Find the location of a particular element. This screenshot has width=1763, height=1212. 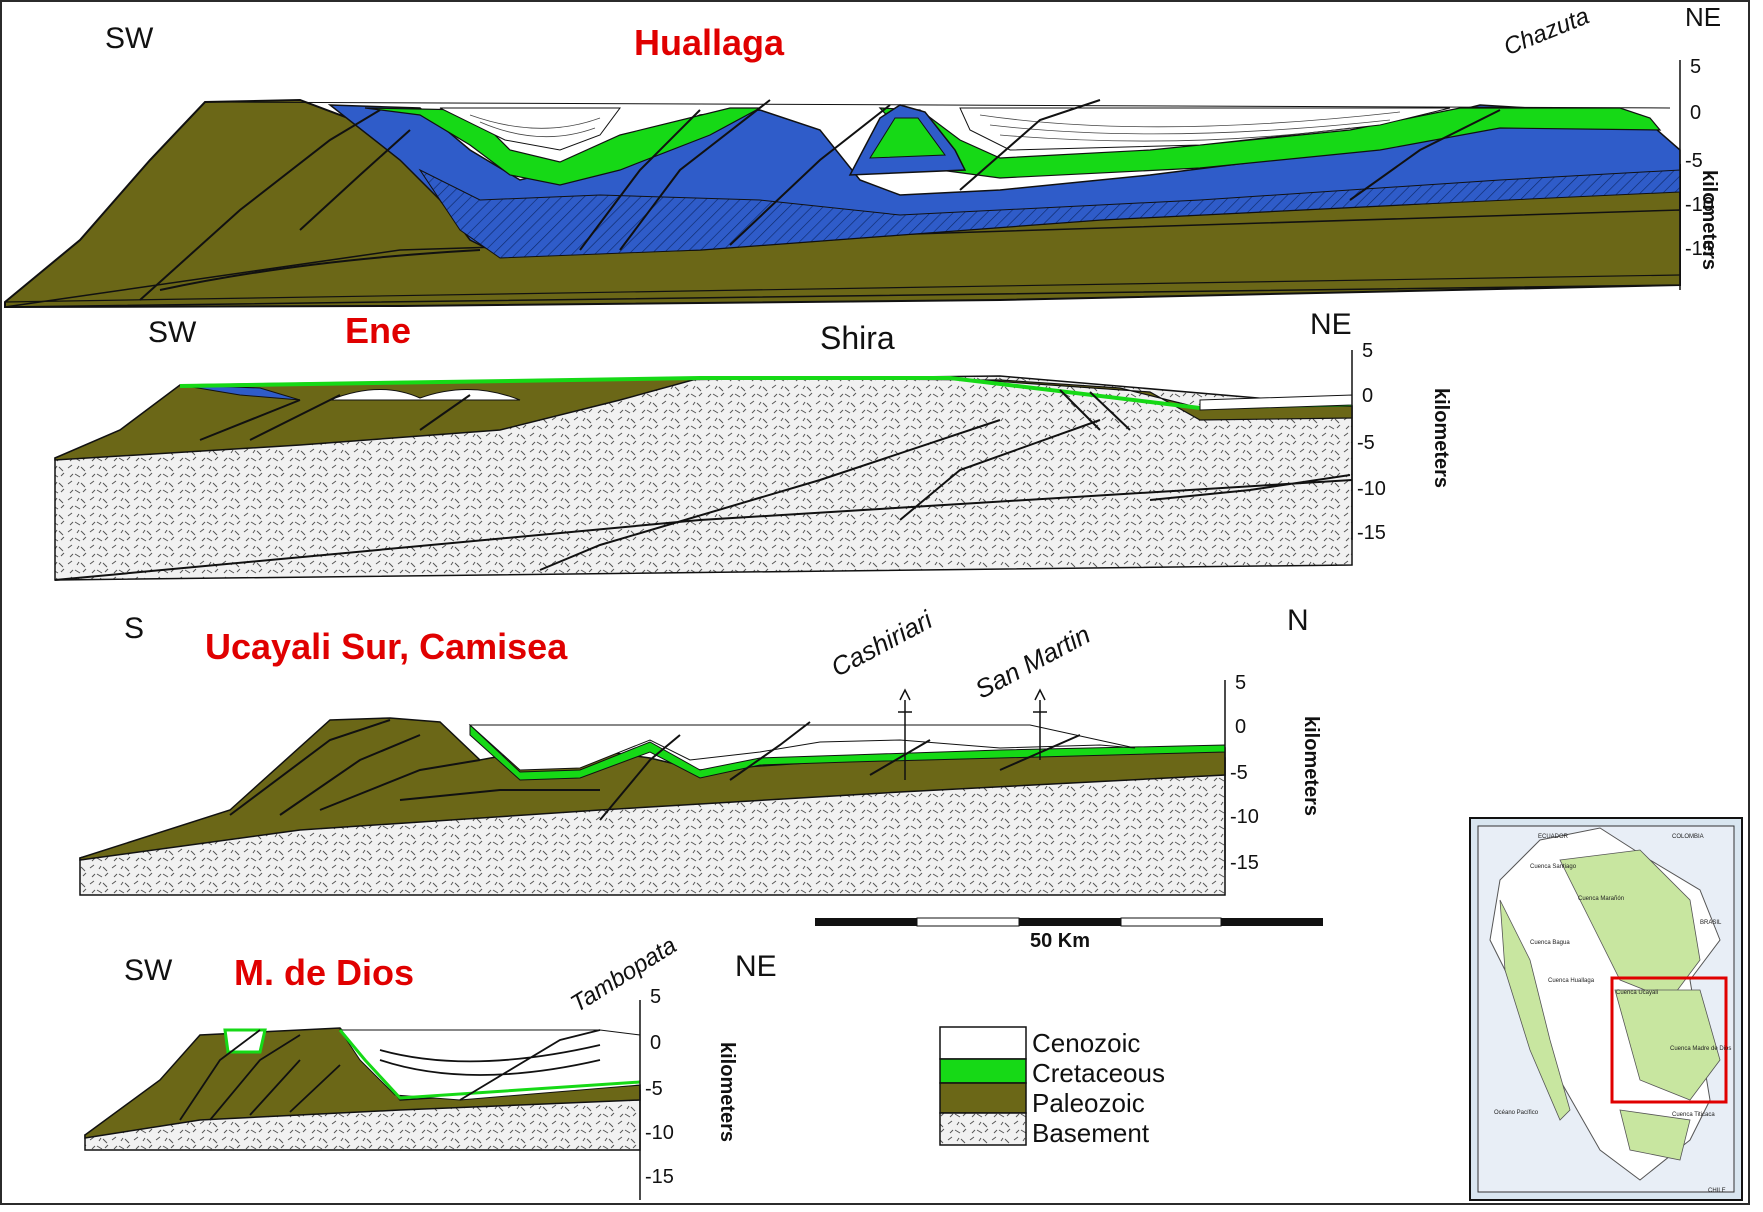

section-3-tick-0: 0 is located at coordinates (1241, 727).